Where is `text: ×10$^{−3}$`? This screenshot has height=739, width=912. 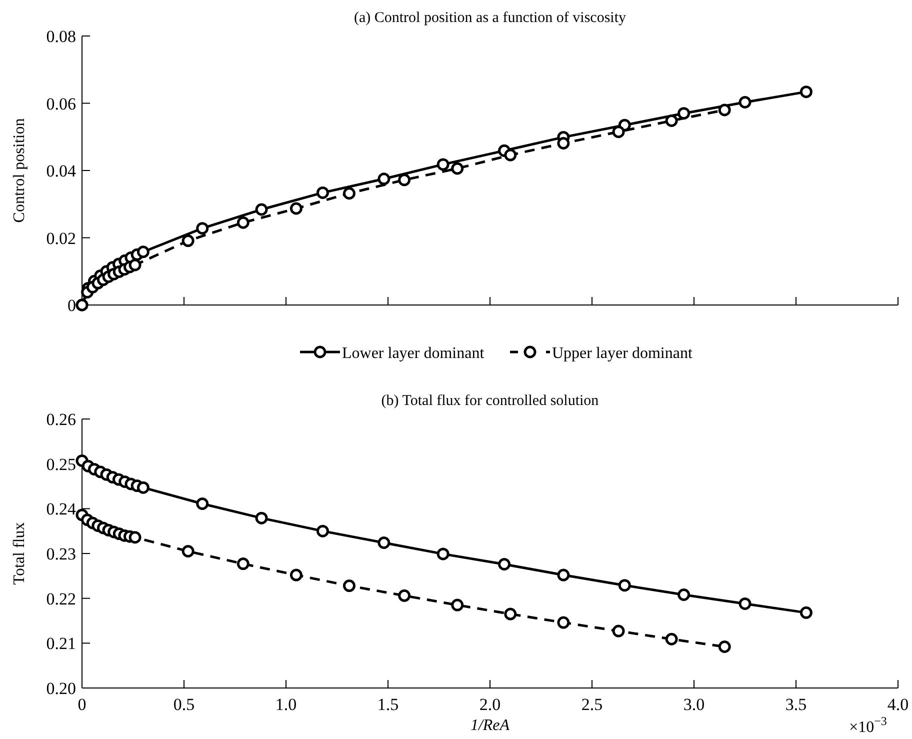 text: ×10$^{−3}$ is located at coordinates (868, 725).